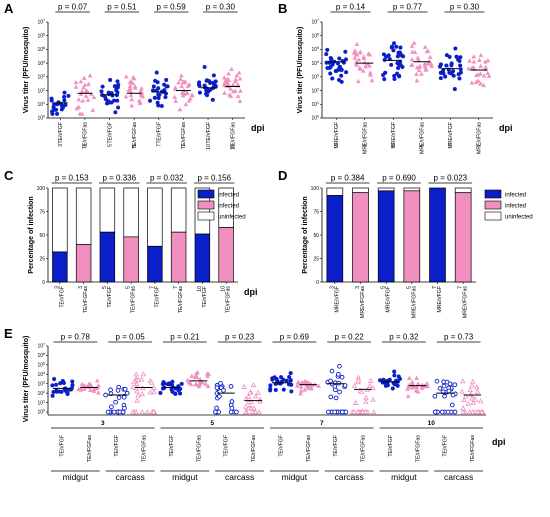  What do you see at coordinates (73, 7) in the screenshot?
I see `p-value-label: p = 0.07` at bounding box center [73, 7].